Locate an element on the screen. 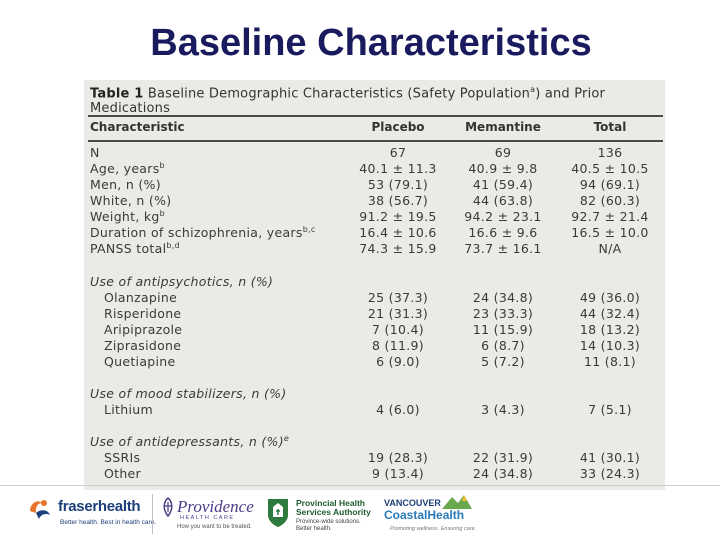 The height and width of the screenshot is (540, 720). cell-placebo: 25 (37.3) is located at coordinates (398, 297).